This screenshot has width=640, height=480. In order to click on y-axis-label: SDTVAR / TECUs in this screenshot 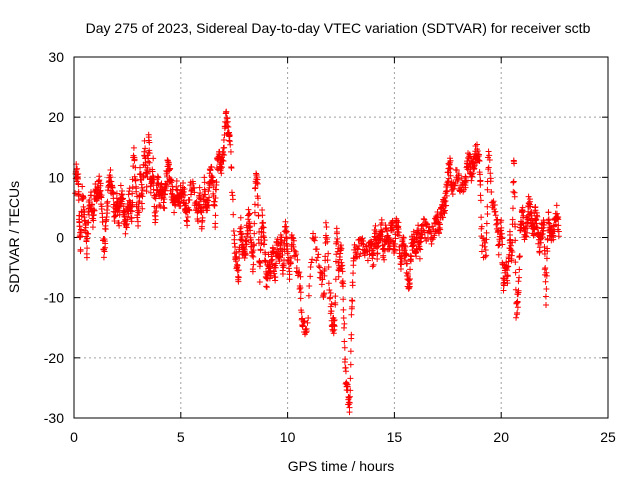, I will do `click(14, 237)`.